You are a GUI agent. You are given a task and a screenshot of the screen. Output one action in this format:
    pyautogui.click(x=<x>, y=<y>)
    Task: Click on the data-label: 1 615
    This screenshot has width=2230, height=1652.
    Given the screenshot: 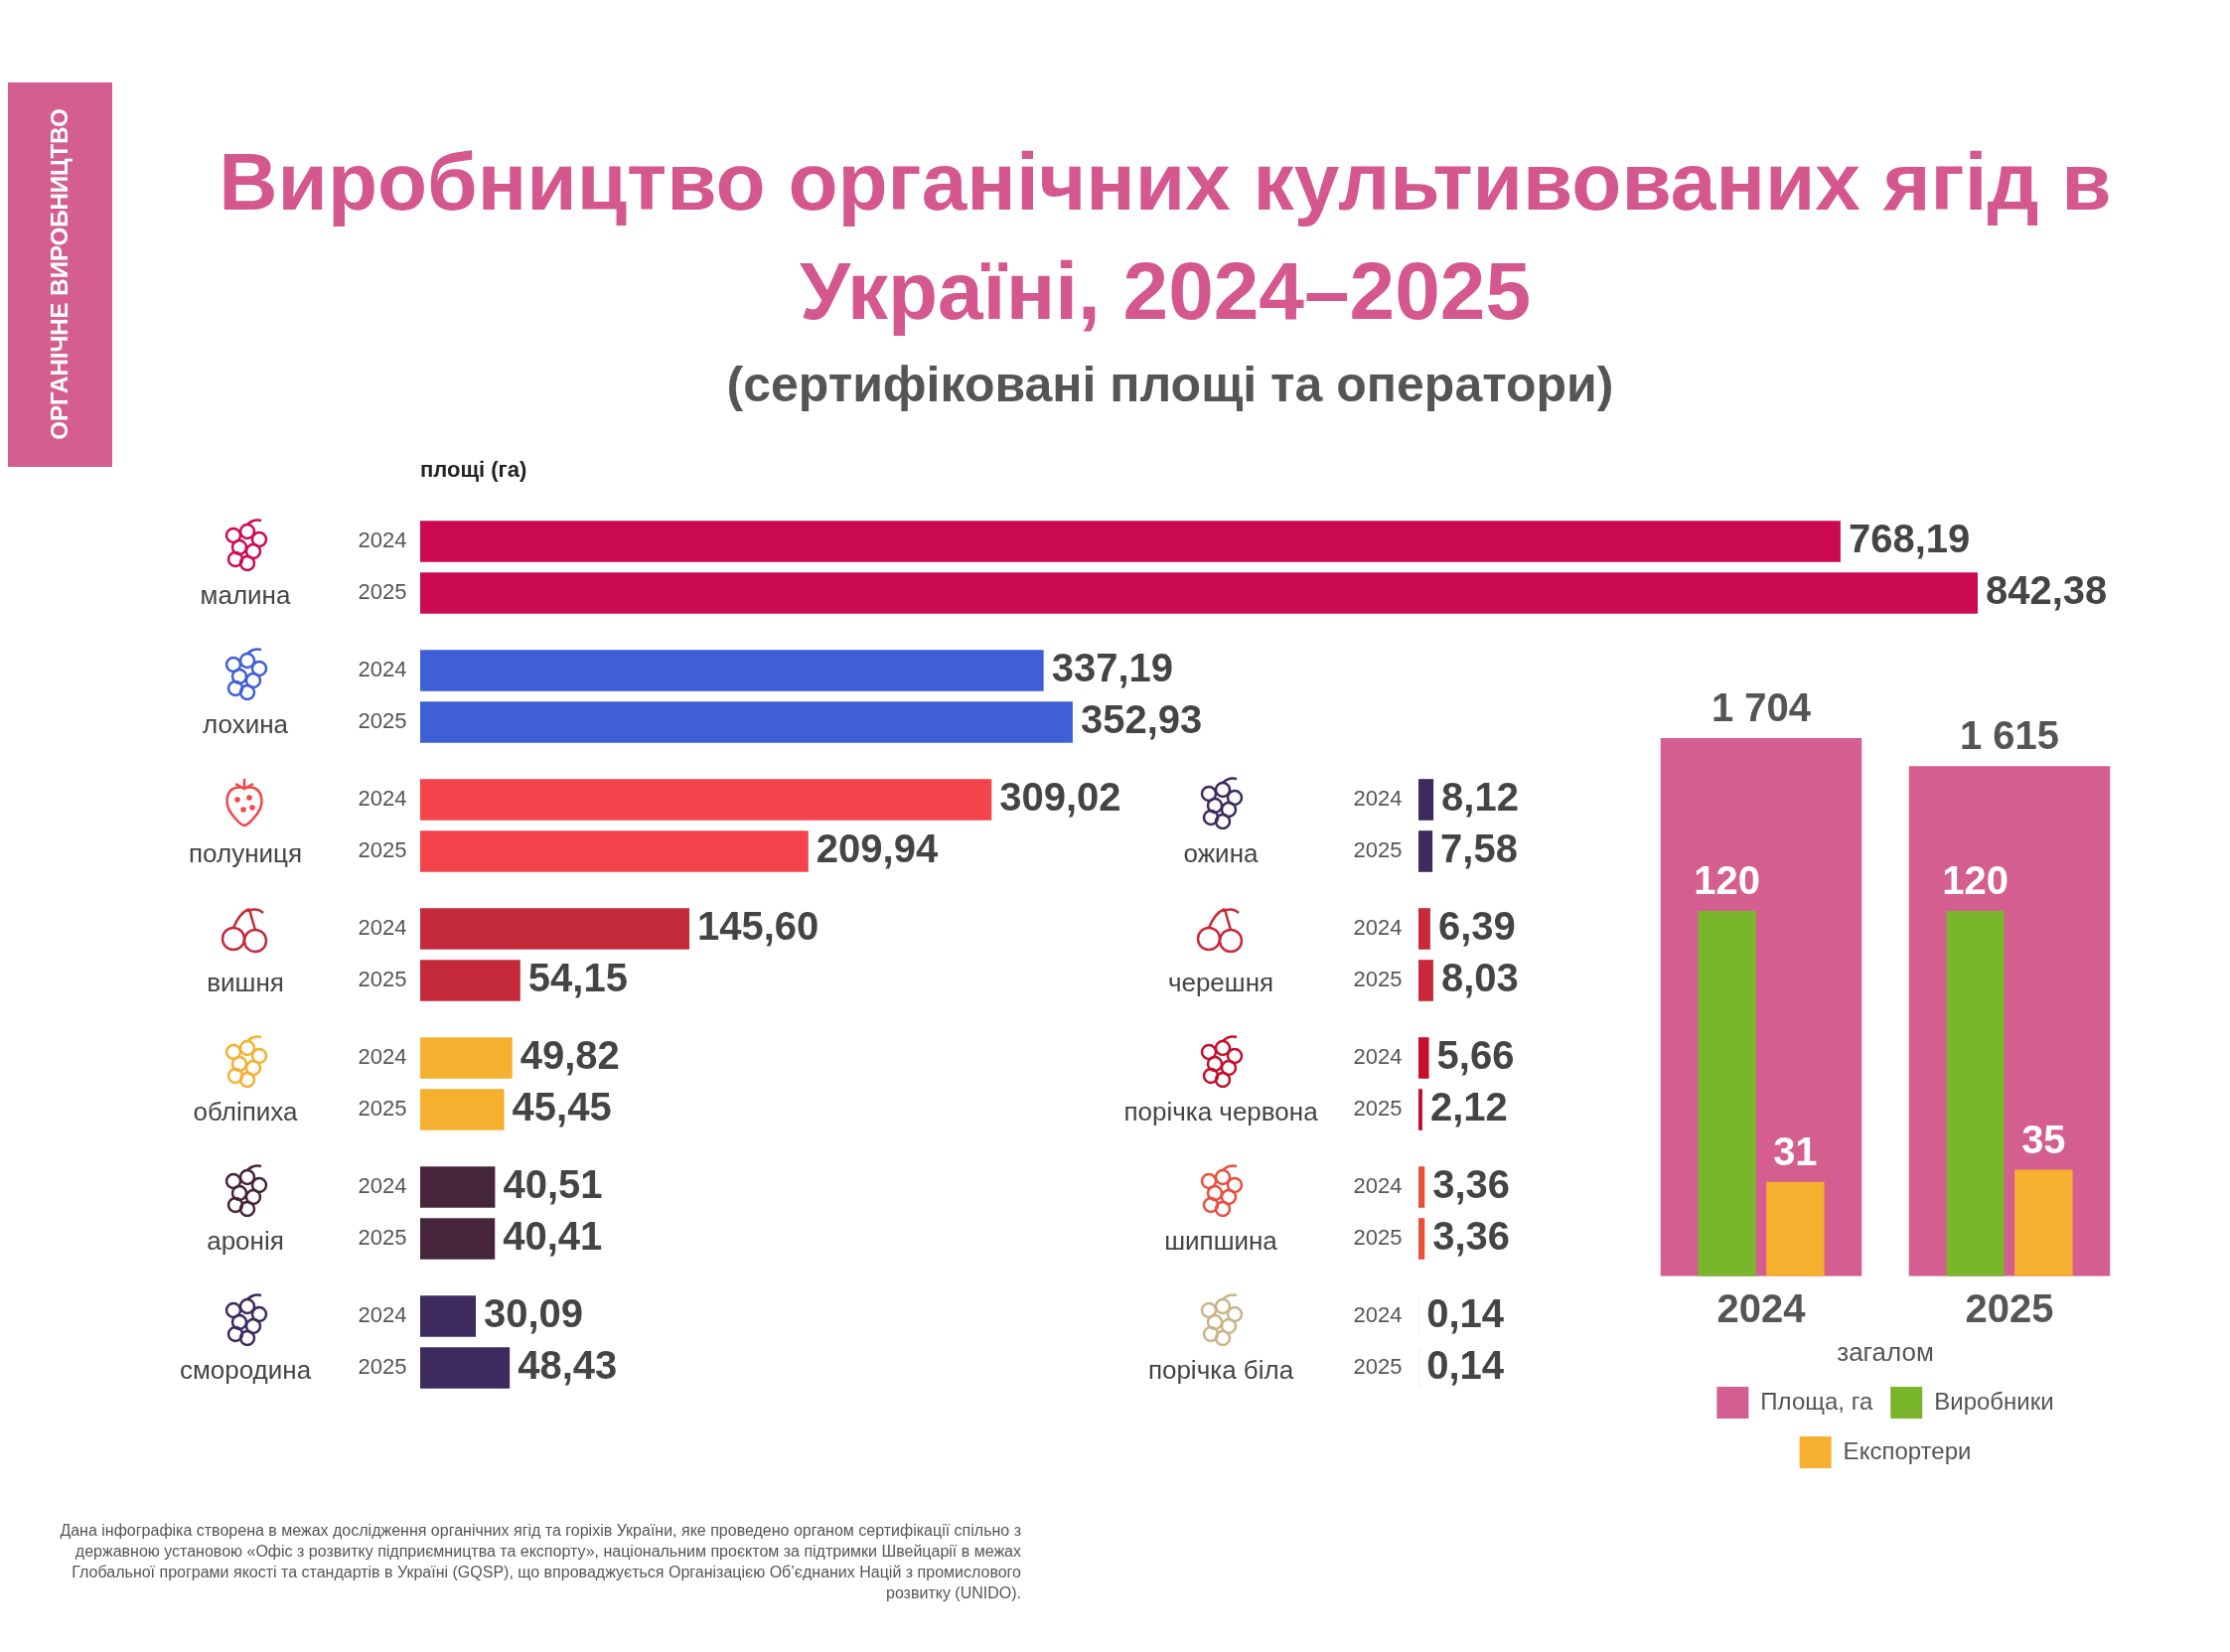 What is the action you would take?
    pyautogui.click(x=2009, y=735)
    